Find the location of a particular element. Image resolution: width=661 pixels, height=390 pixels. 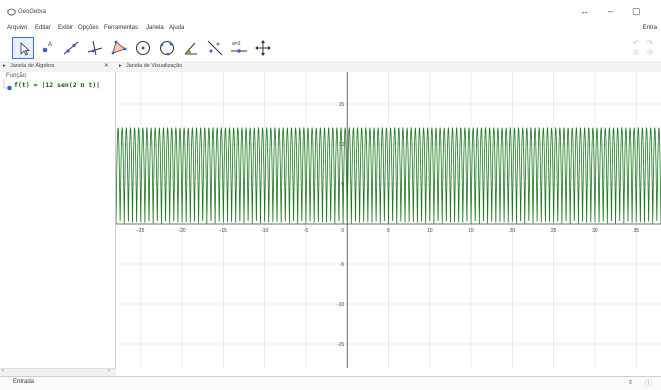

maximize-button: ▢ is located at coordinates (636, 11).